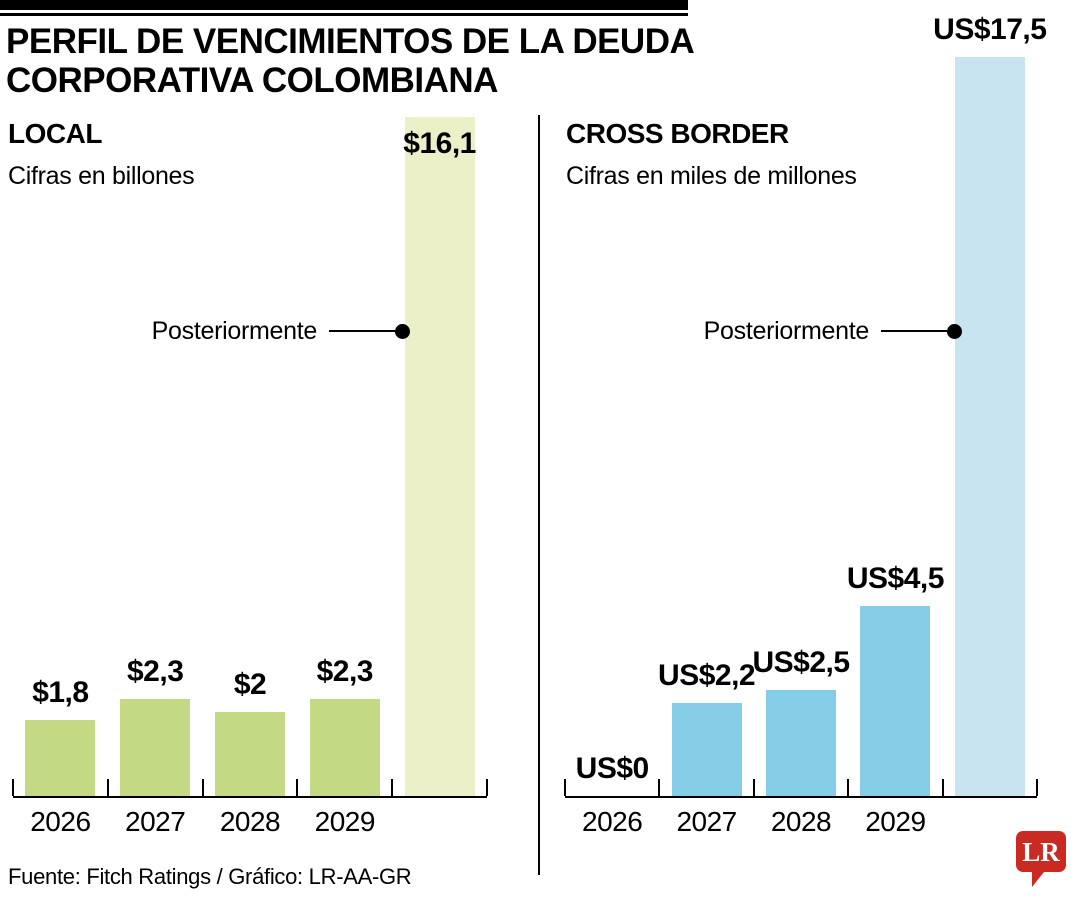 This screenshot has width=1080, height=900. I want to click on bar-value-label: US$2,2, so click(707, 675).